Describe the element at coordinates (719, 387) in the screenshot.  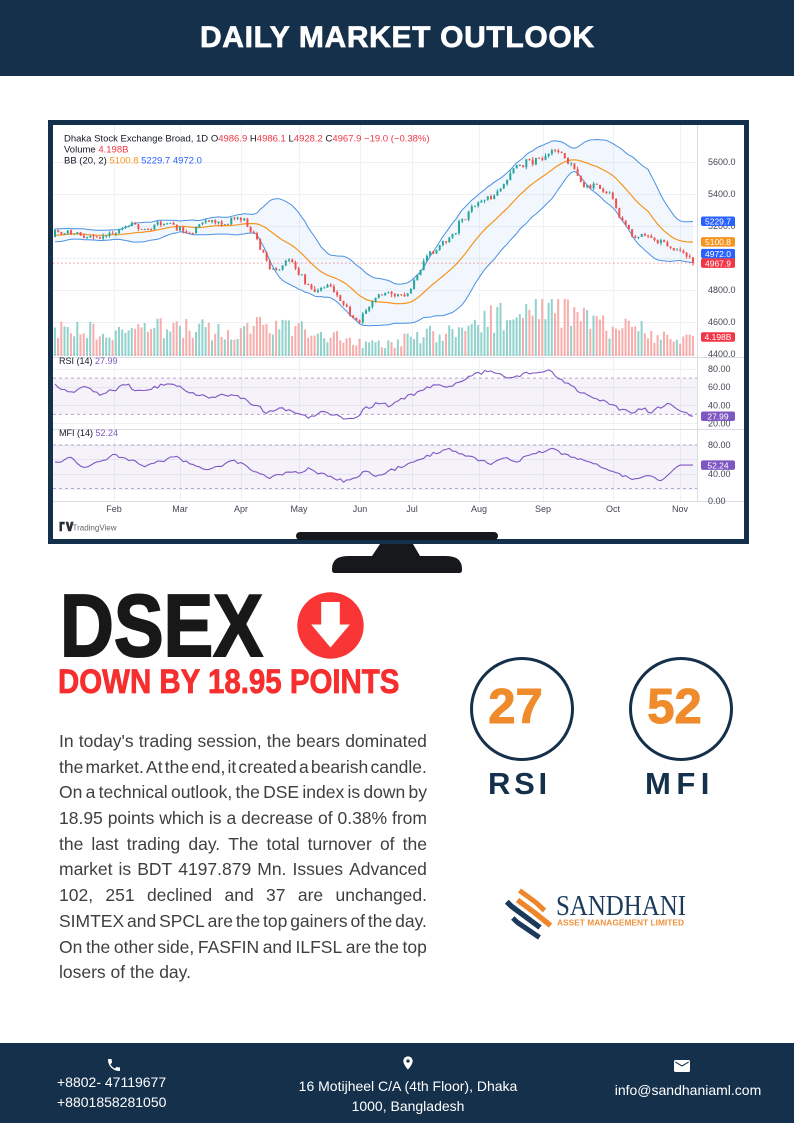
I see `svg-text: 60.00` at that location.